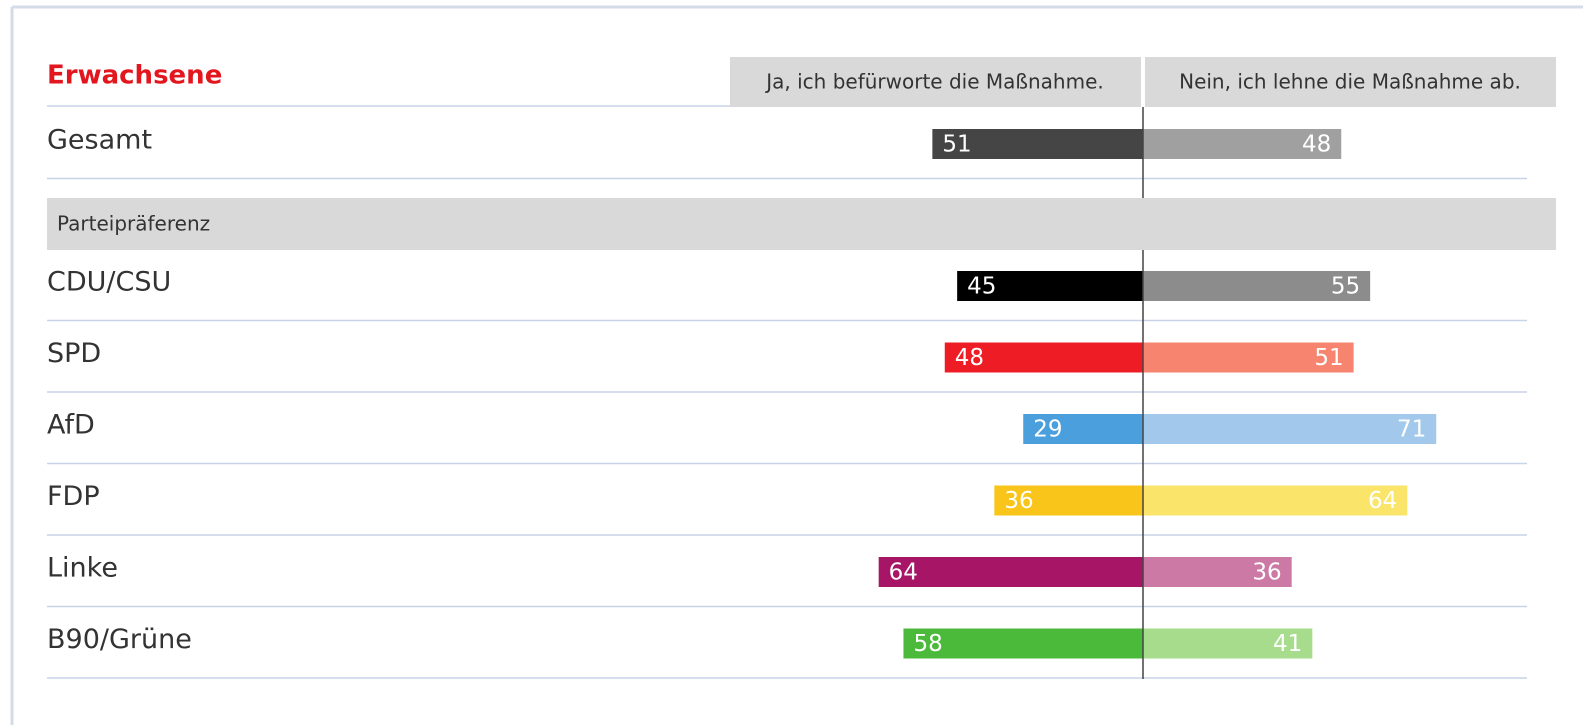  Describe the element at coordinates (1411, 430) in the screenshot. I see `value-label: 71` at that location.